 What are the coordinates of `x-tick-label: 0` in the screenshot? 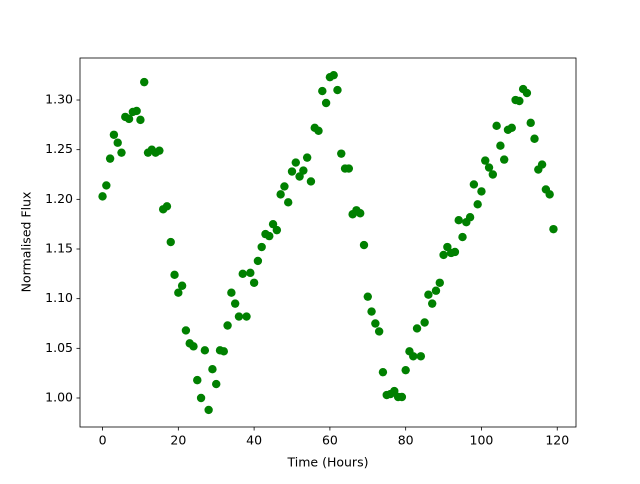 It's located at (103, 440).